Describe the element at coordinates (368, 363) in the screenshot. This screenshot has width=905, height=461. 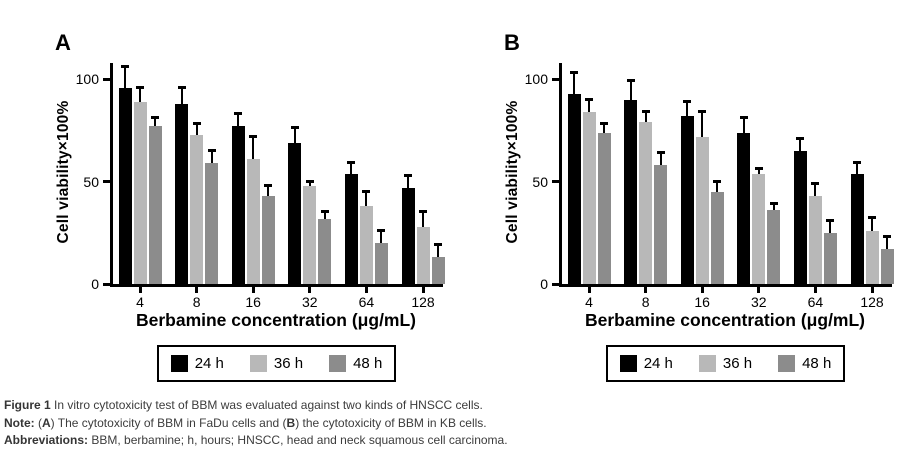
I see `legend-label-48h: 48 h` at that location.